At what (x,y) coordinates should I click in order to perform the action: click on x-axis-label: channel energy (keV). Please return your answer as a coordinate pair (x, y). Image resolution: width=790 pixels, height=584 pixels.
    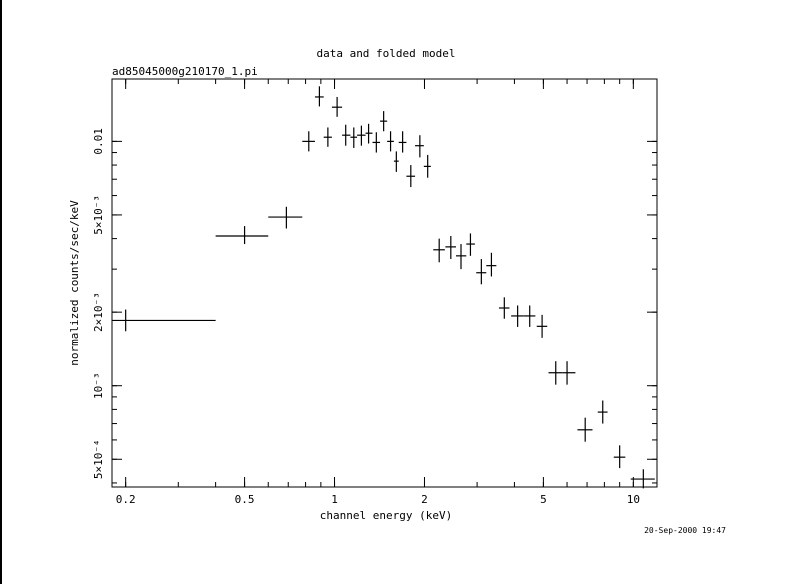
    Looking at the image, I should click on (386, 515).